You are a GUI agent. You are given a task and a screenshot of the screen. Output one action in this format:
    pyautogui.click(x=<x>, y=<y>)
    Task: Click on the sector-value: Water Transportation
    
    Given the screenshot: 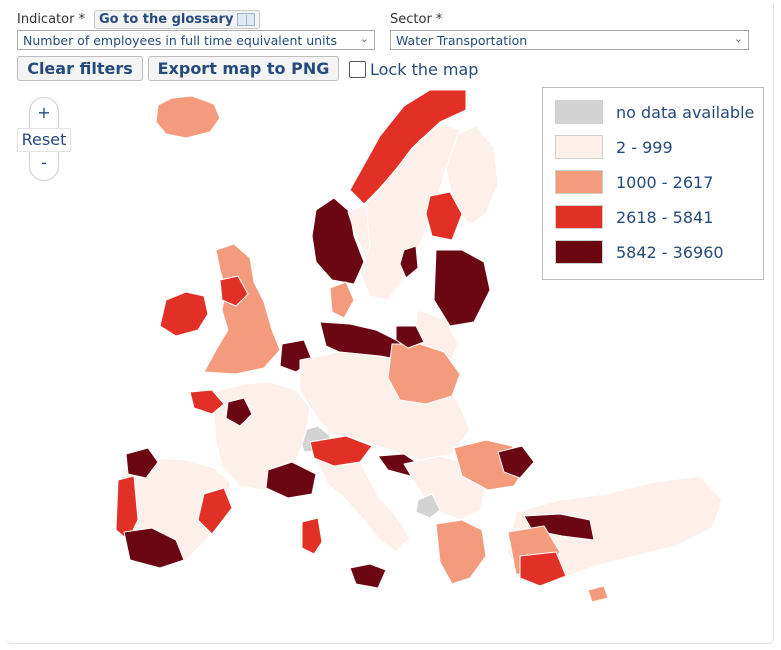 What is the action you would take?
    pyautogui.click(x=462, y=40)
    